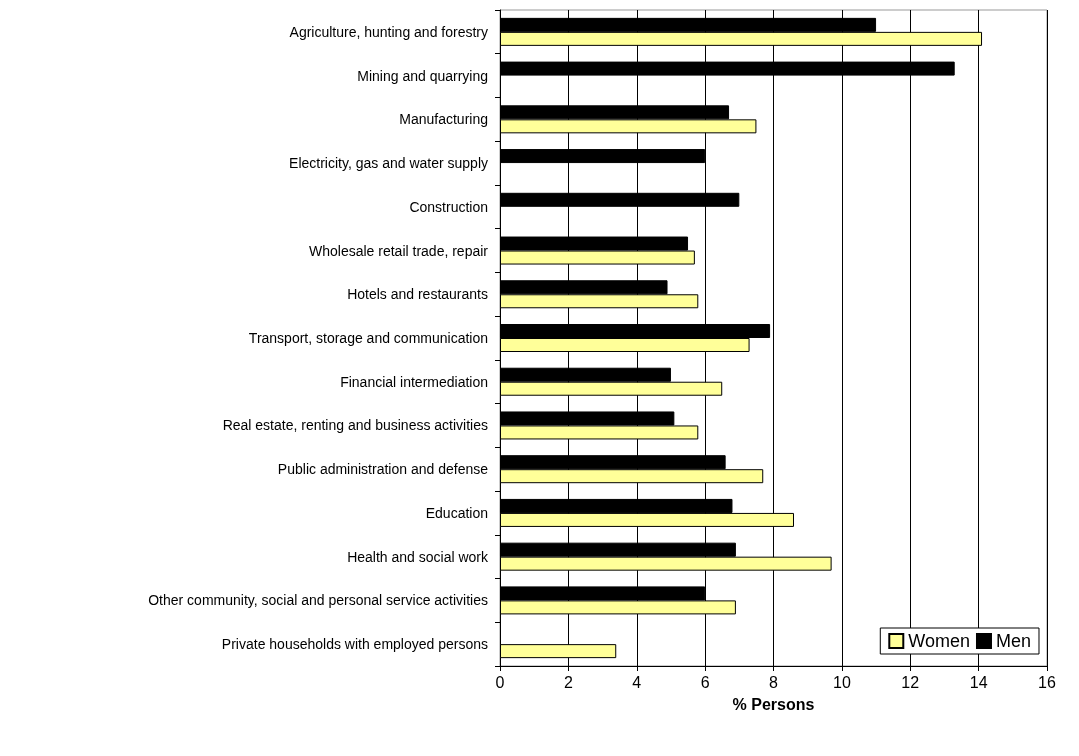 The width and height of the screenshot is (1079, 756). What do you see at coordinates (383, 469) in the screenshot?
I see `y-tick-label: Public administration and defense` at bounding box center [383, 469].